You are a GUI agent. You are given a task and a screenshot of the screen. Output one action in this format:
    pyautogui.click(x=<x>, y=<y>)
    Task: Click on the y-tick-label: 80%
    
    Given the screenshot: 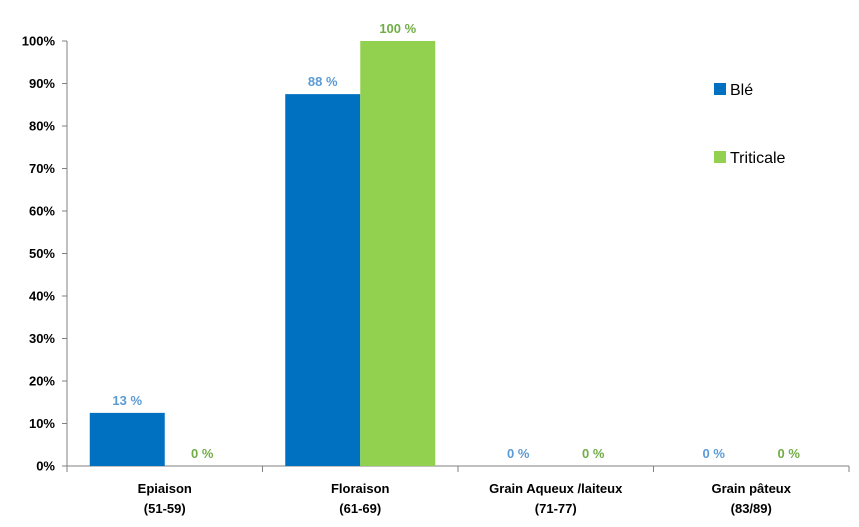 What is the action you would take?
    pyautogui.click(x=42, y=126)
    